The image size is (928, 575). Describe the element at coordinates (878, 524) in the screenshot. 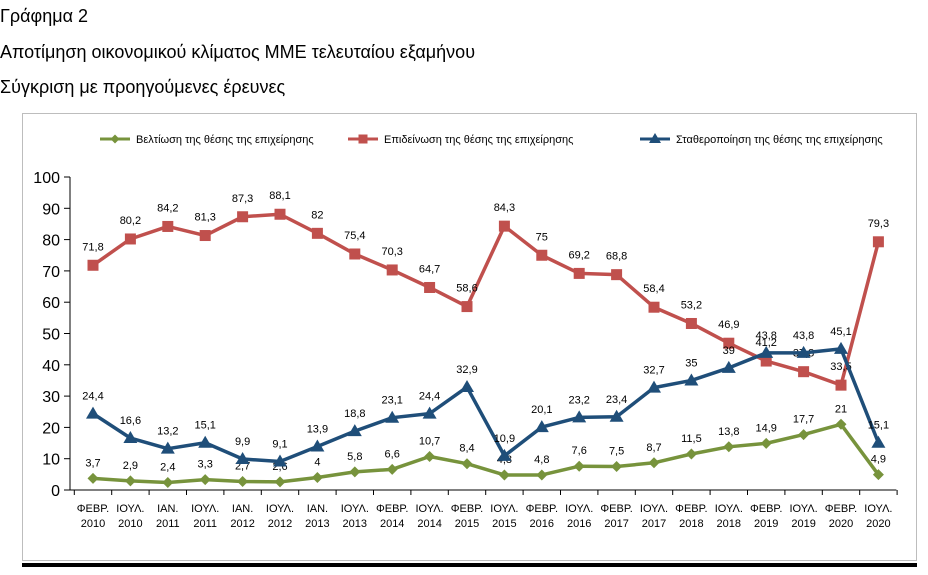

I see `x-tick-label: 2020` at that location.